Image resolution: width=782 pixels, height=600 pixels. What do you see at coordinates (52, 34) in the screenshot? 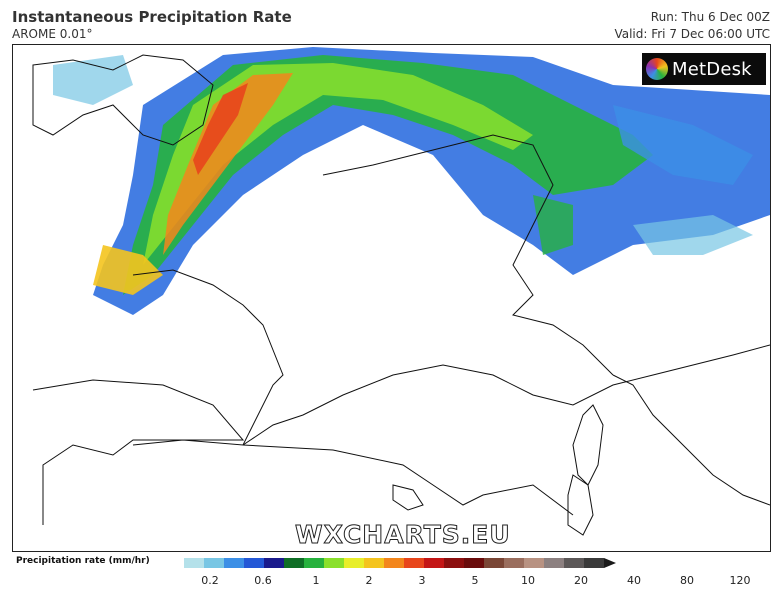
I see `model-label: AROME 0.01°` at bounding box center [52, 34].